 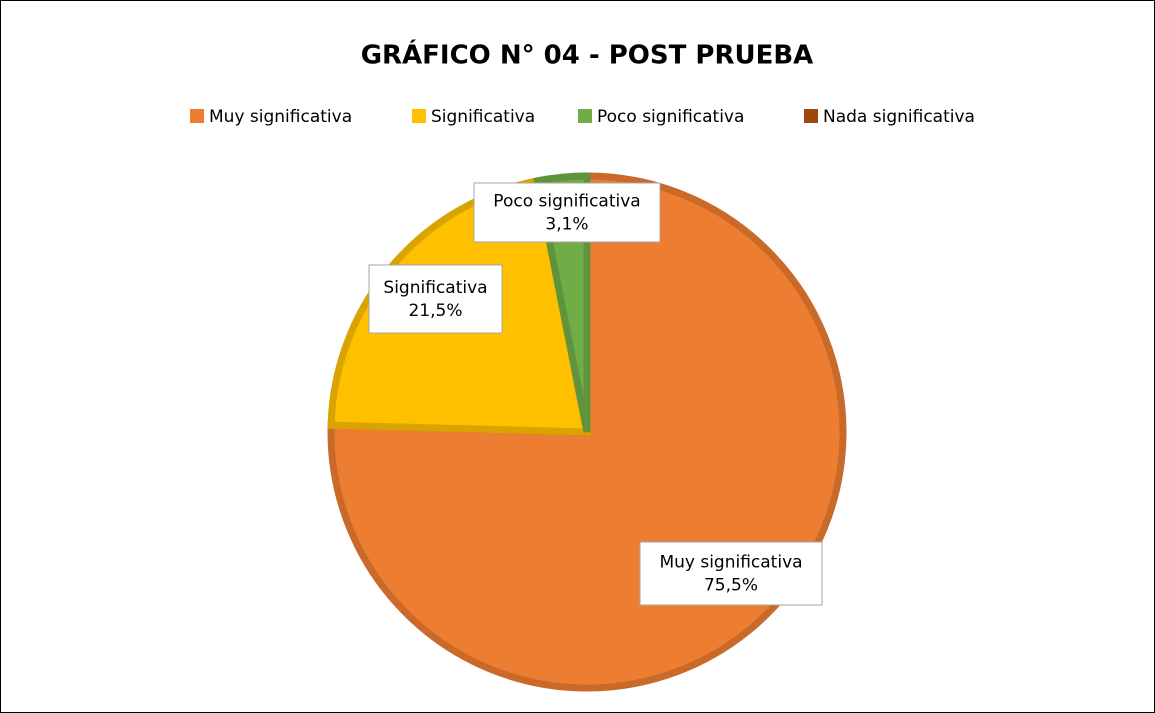 I want to click on data-label-value: 75,5%, so click(x=731, y=586).